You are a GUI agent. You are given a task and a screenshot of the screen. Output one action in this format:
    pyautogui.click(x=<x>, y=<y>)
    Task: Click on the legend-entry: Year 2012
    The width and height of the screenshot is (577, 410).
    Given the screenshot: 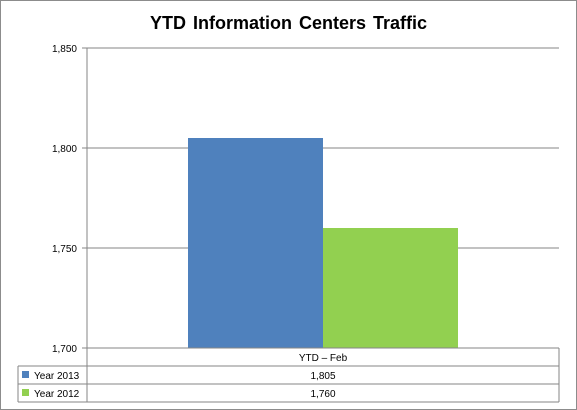 What is the action you would take?
    pyautogui.click(x=57, y=394)
    